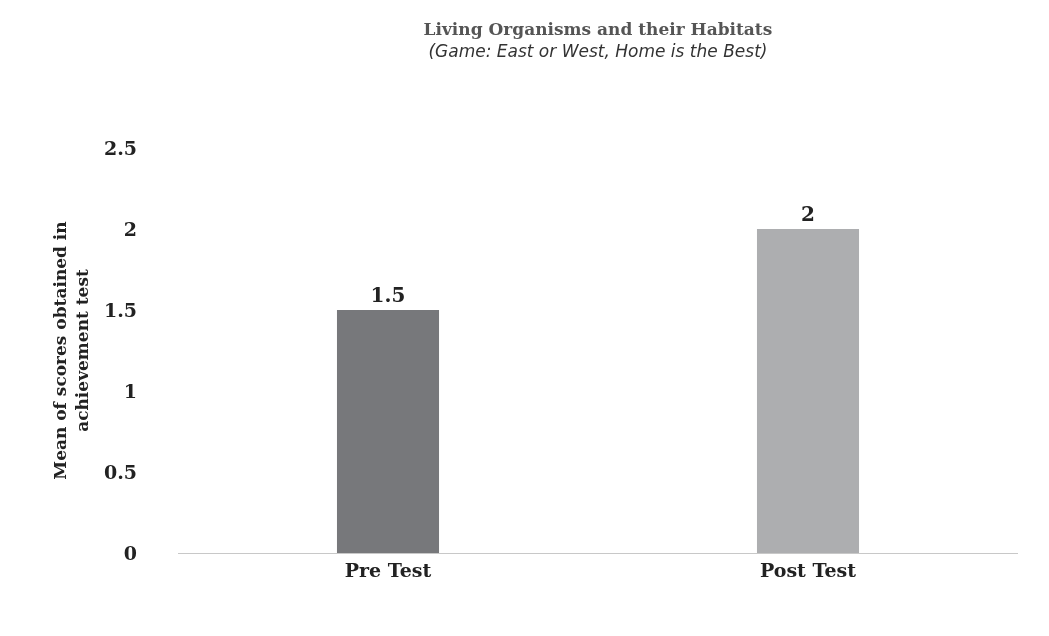 The image size is (1049, 636). What do you see at coordinates (388, 569) in the screenshot?
I see `x-tick-label: Pre Test` at bounding box center [388, 569].